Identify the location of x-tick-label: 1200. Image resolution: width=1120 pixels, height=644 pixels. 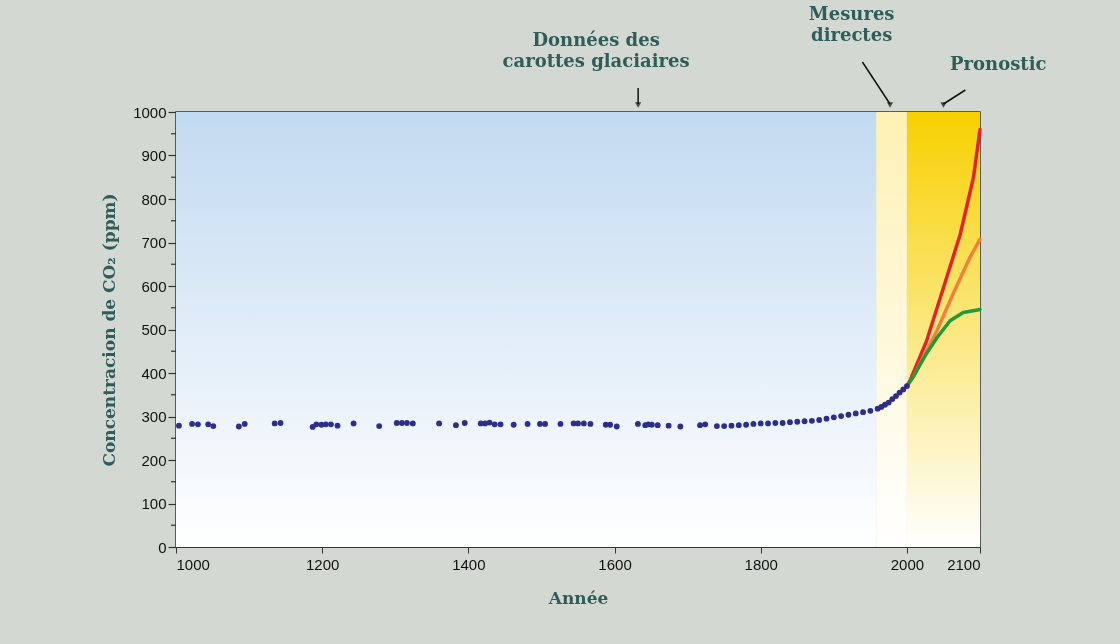
(322, 564).